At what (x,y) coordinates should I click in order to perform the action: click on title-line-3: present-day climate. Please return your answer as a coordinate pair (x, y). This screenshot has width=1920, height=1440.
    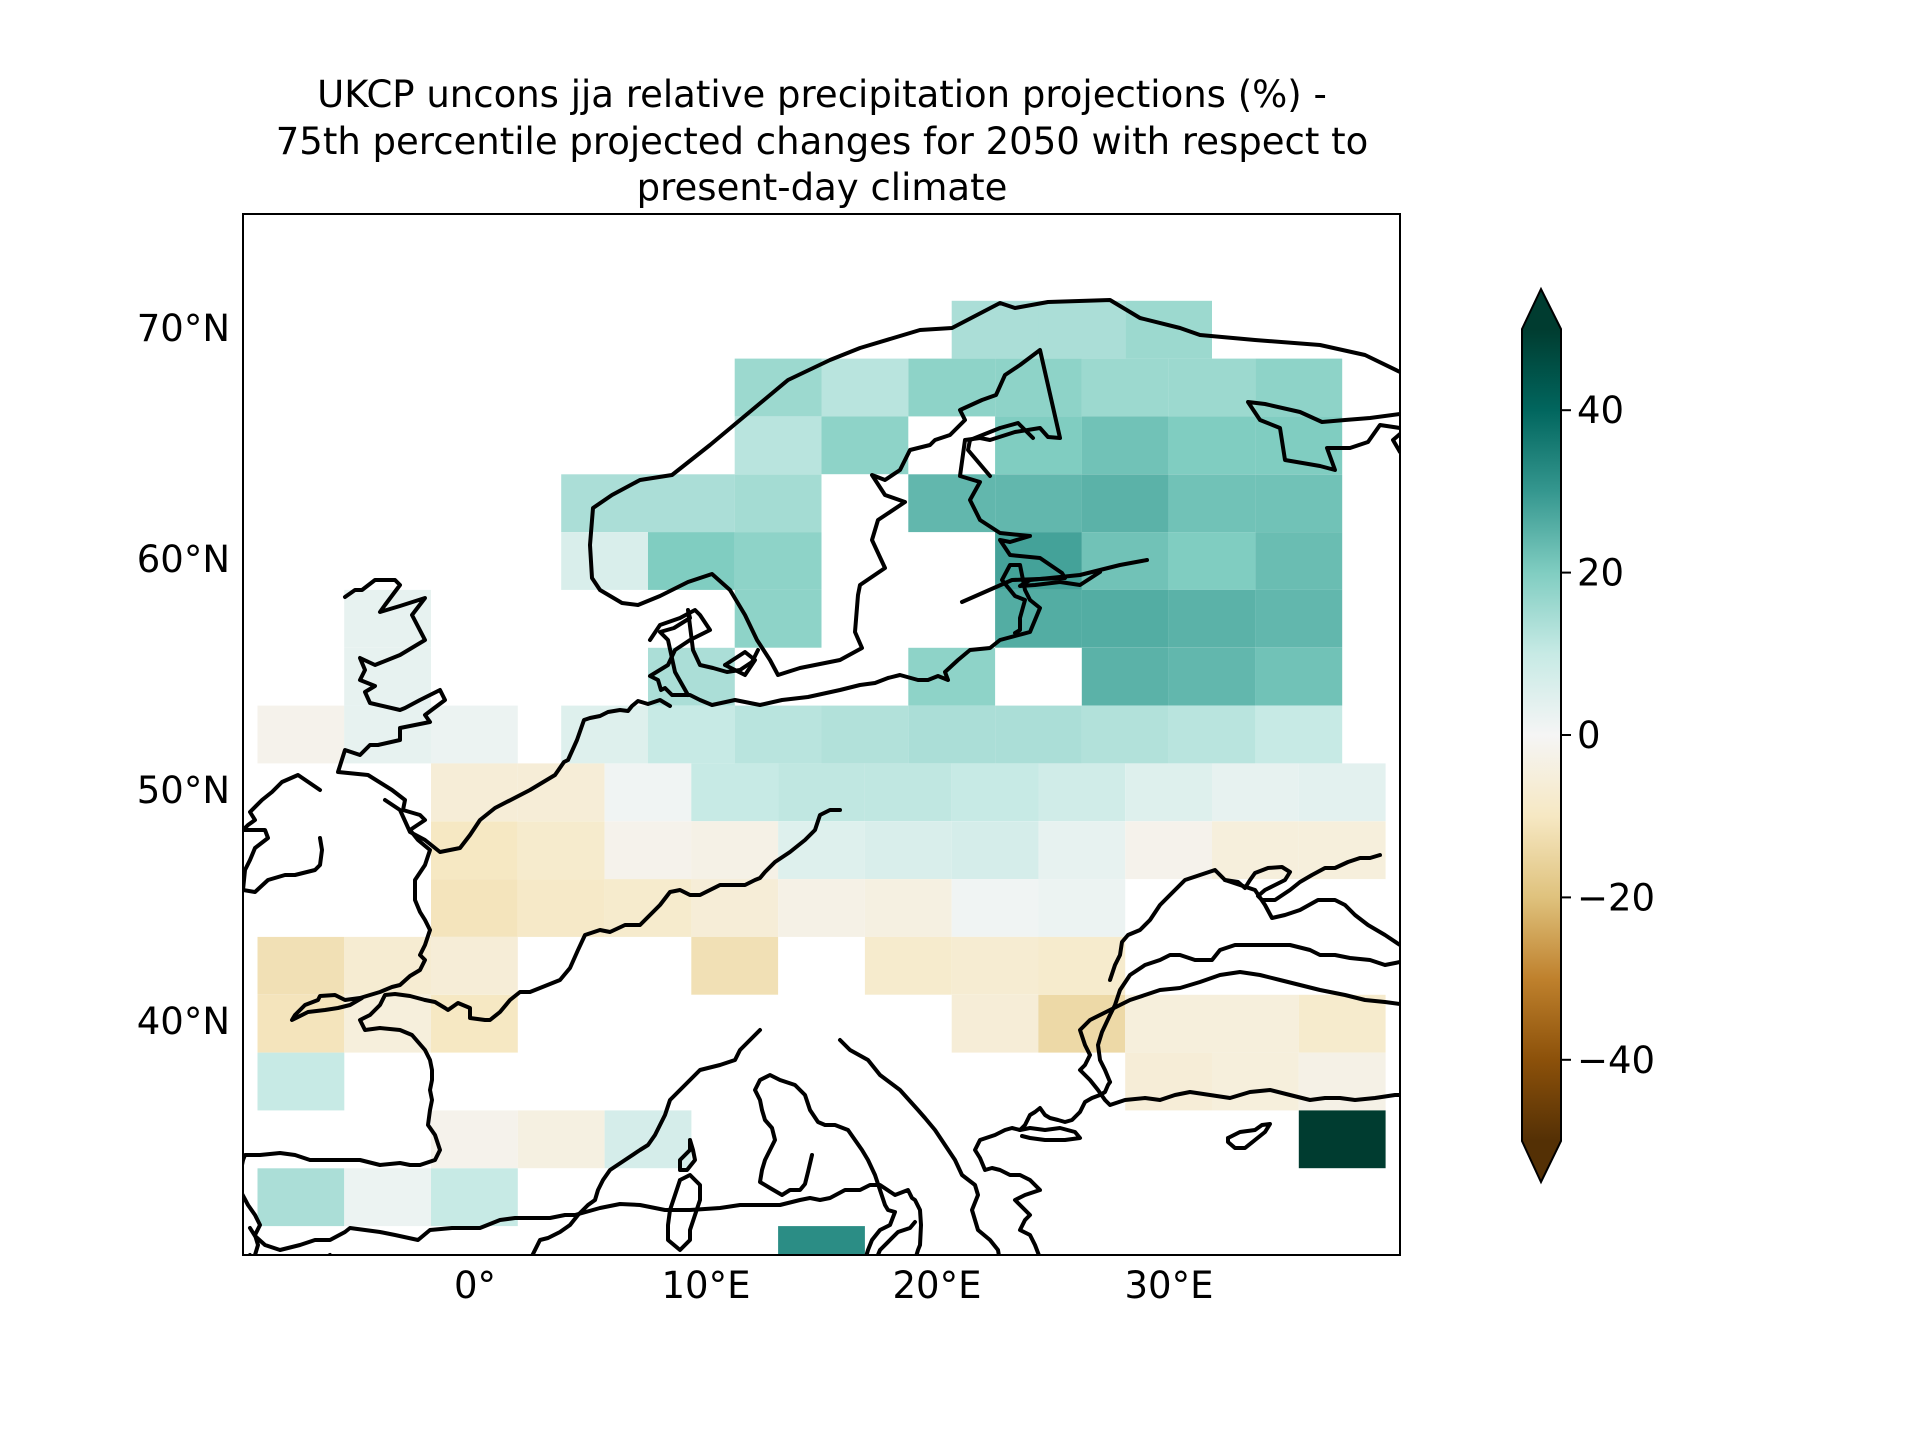
    Looking at the image, I should click on (822, 187).